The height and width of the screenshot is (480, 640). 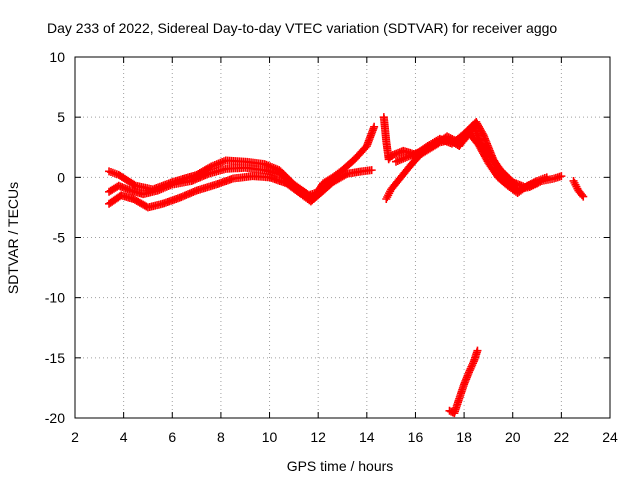 I want to click on x-tick-label: 16, so click(x=416, y=437).